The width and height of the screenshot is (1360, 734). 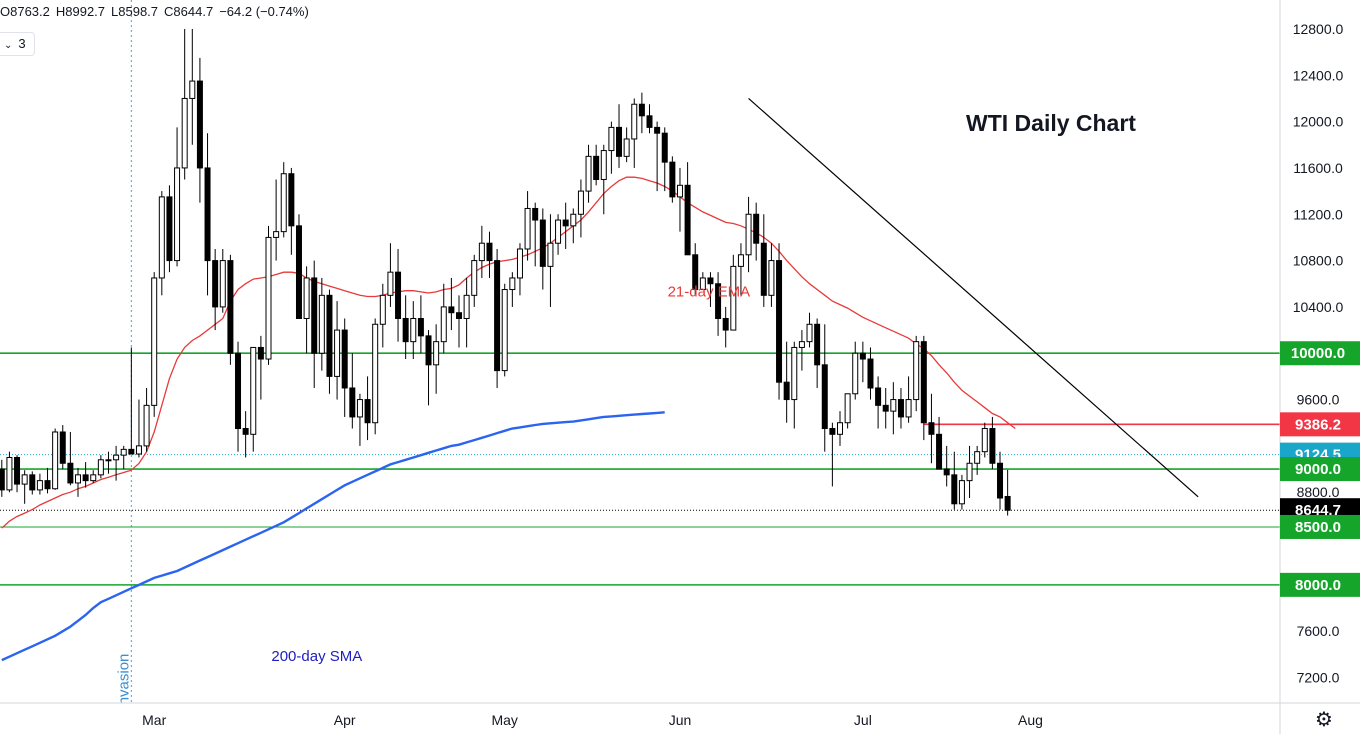 What do you see at coordinates (1318, 400) in the screenshot?
I see `y-tick-label: 9600.0` at bounding box center [1318, 400].